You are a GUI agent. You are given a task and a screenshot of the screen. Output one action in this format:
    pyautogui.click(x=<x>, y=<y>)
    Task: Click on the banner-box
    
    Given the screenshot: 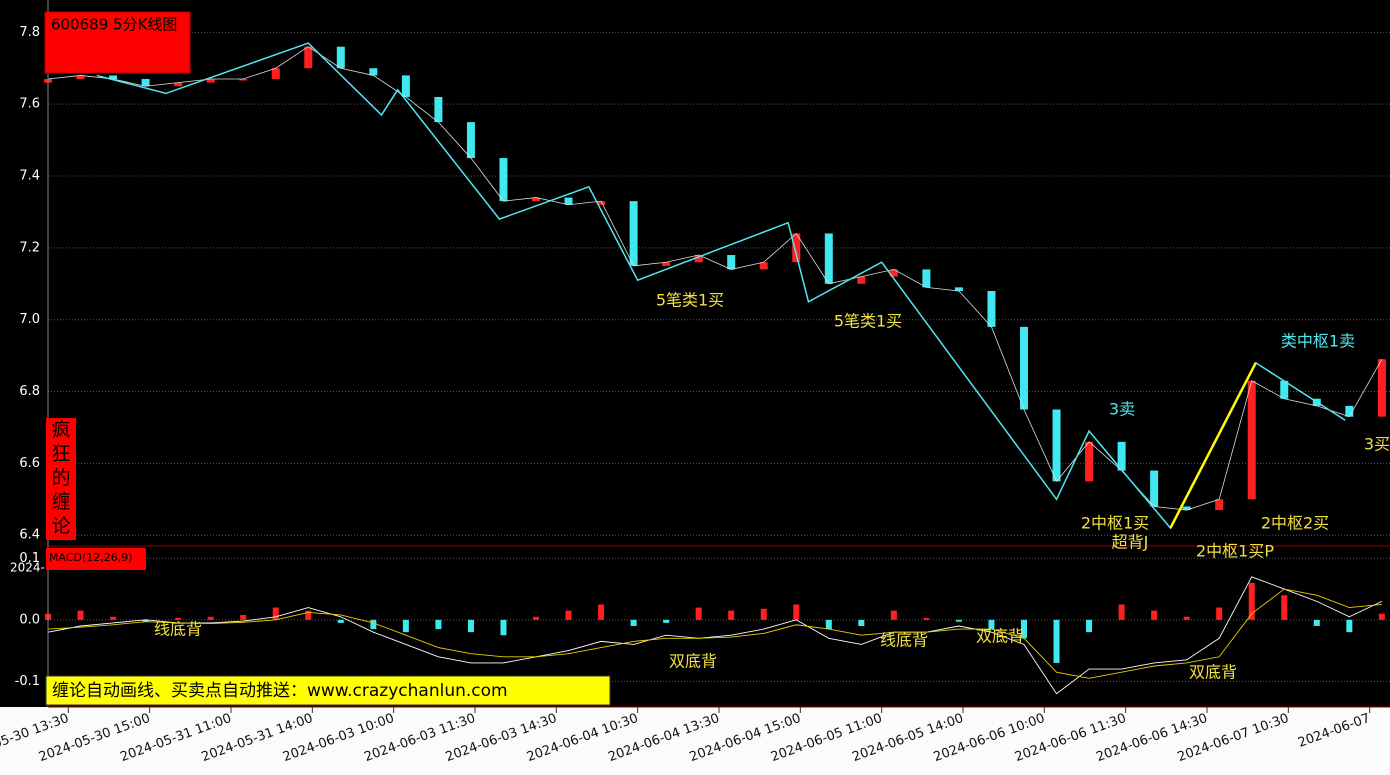 What is the action you would take?
    pyautogui.click(x=328, y=690)
    